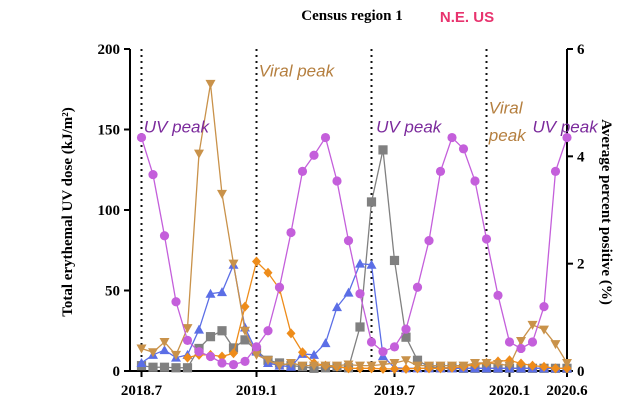  I want to click on x-tick-label: 2020.1, so click(509, 391).